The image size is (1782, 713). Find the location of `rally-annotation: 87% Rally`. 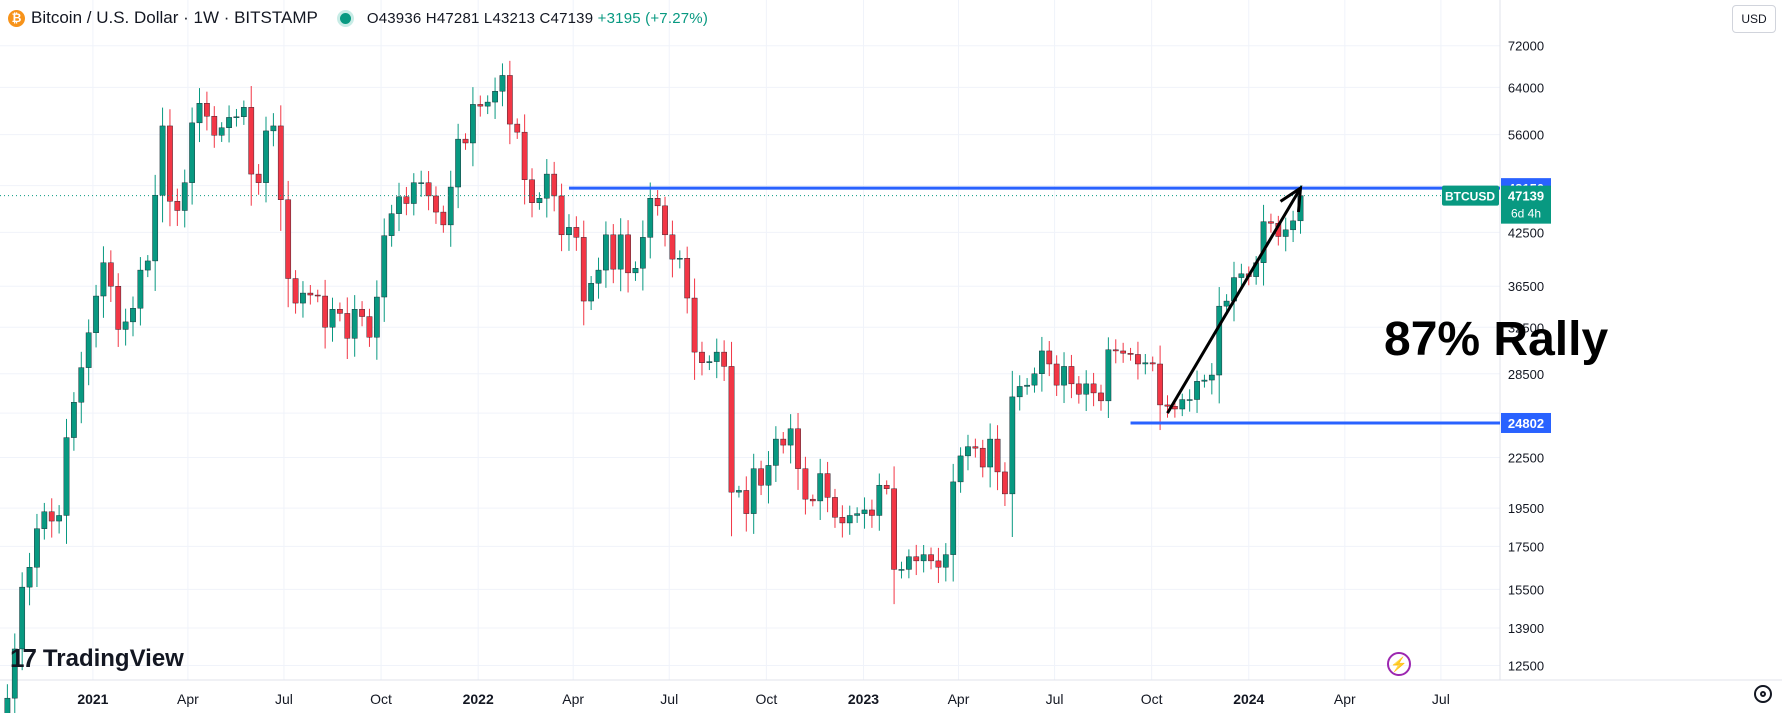

rally-annotation: 87% Rally is located at coordinates (1496, 339).